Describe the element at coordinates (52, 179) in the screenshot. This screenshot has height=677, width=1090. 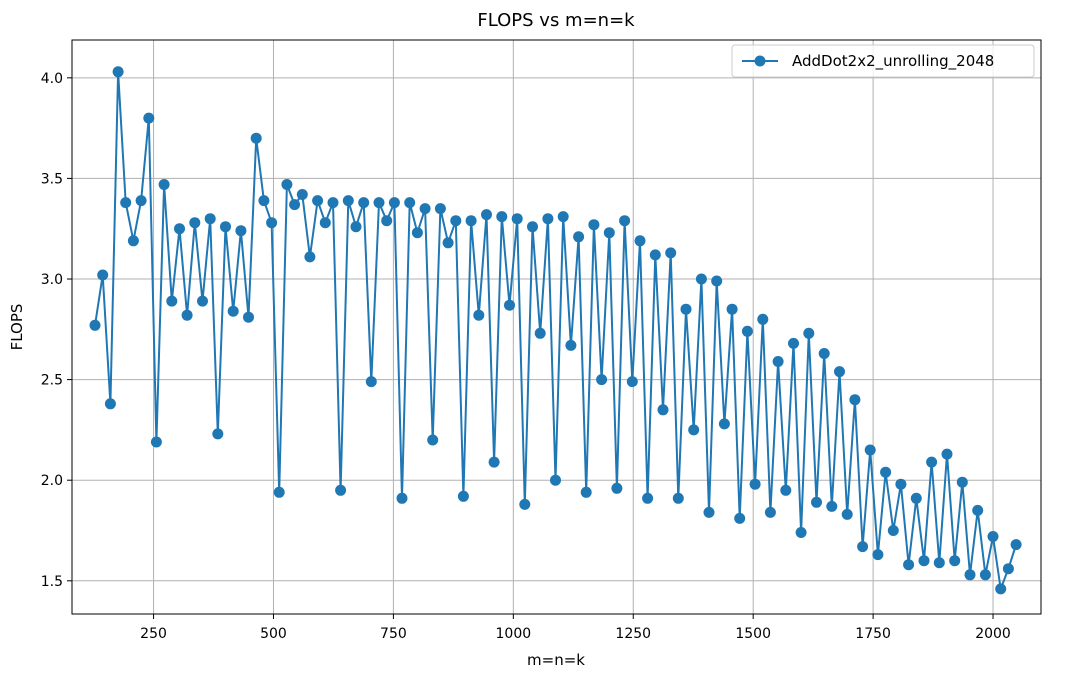
I see `y-tick-label: 3.5` at that location.